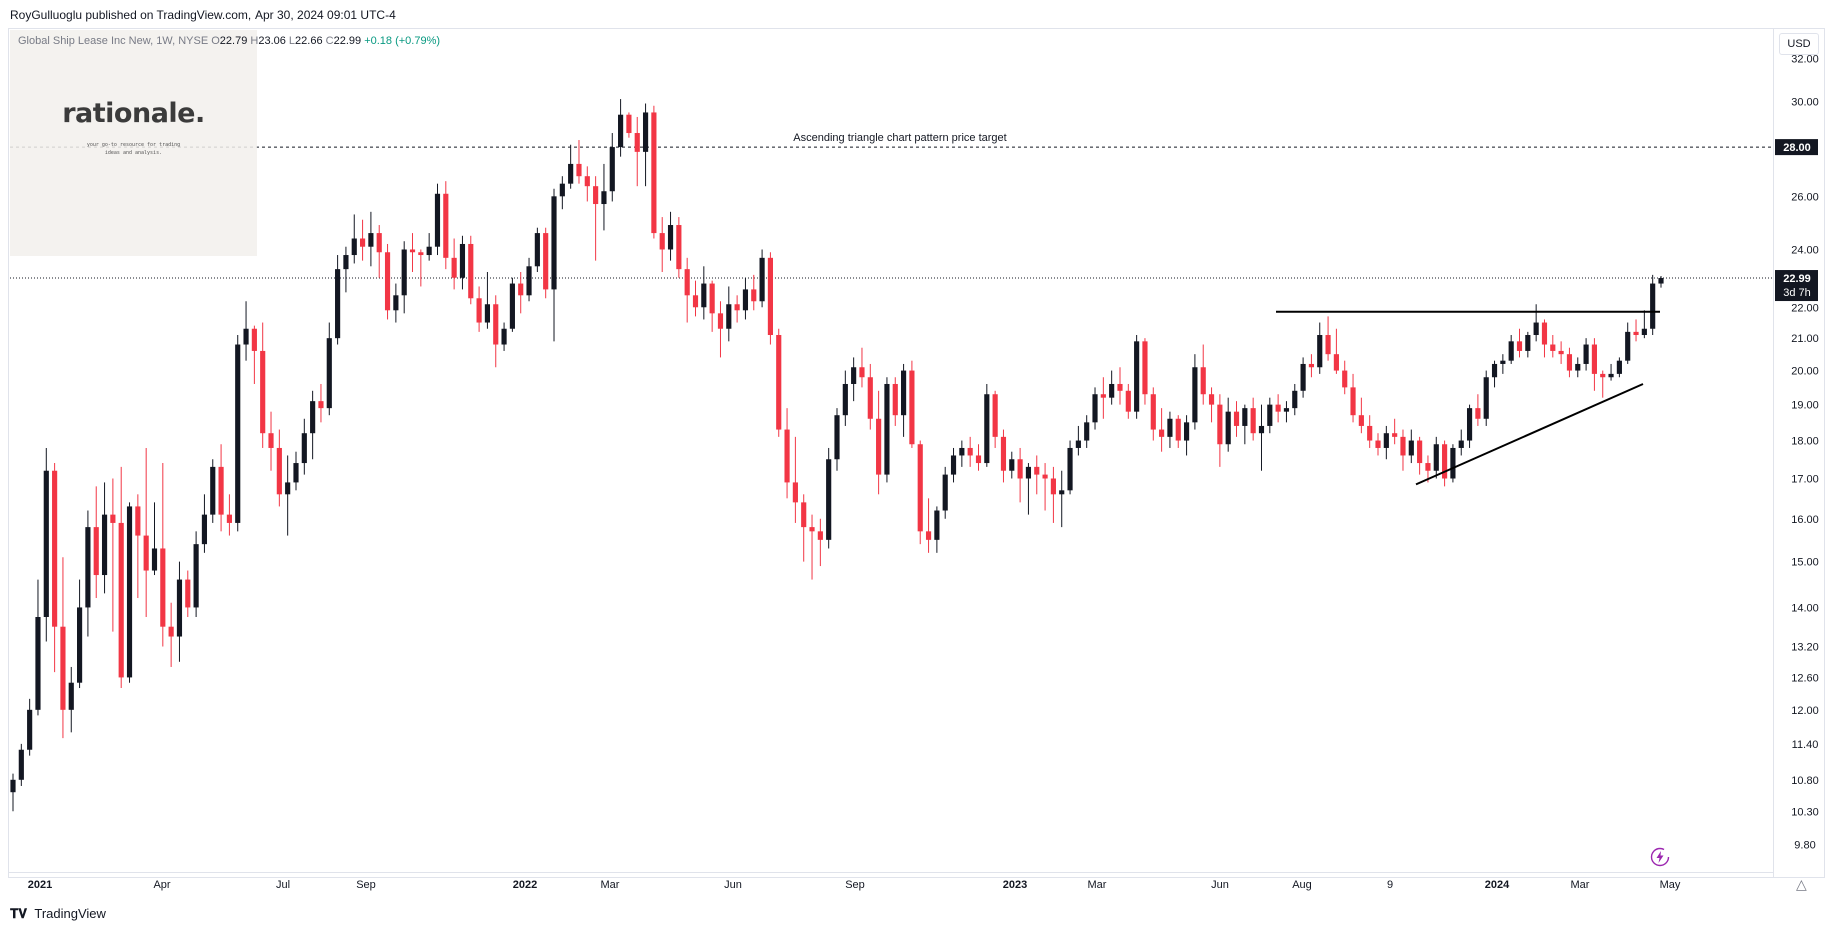  I want to click on flash-icon, so click(1660, 857).